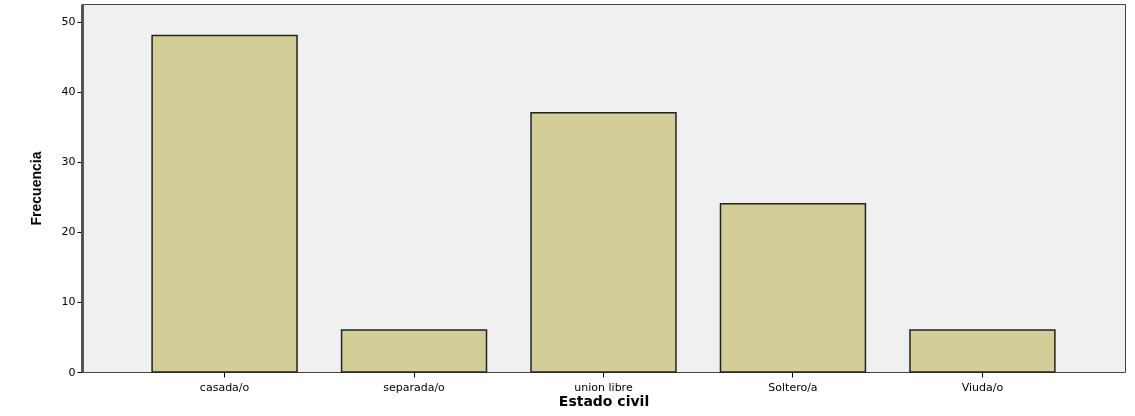  Describe the element at coordinates (72, 372) in the screenshot. I see `y-tick-label: 0` at that location.